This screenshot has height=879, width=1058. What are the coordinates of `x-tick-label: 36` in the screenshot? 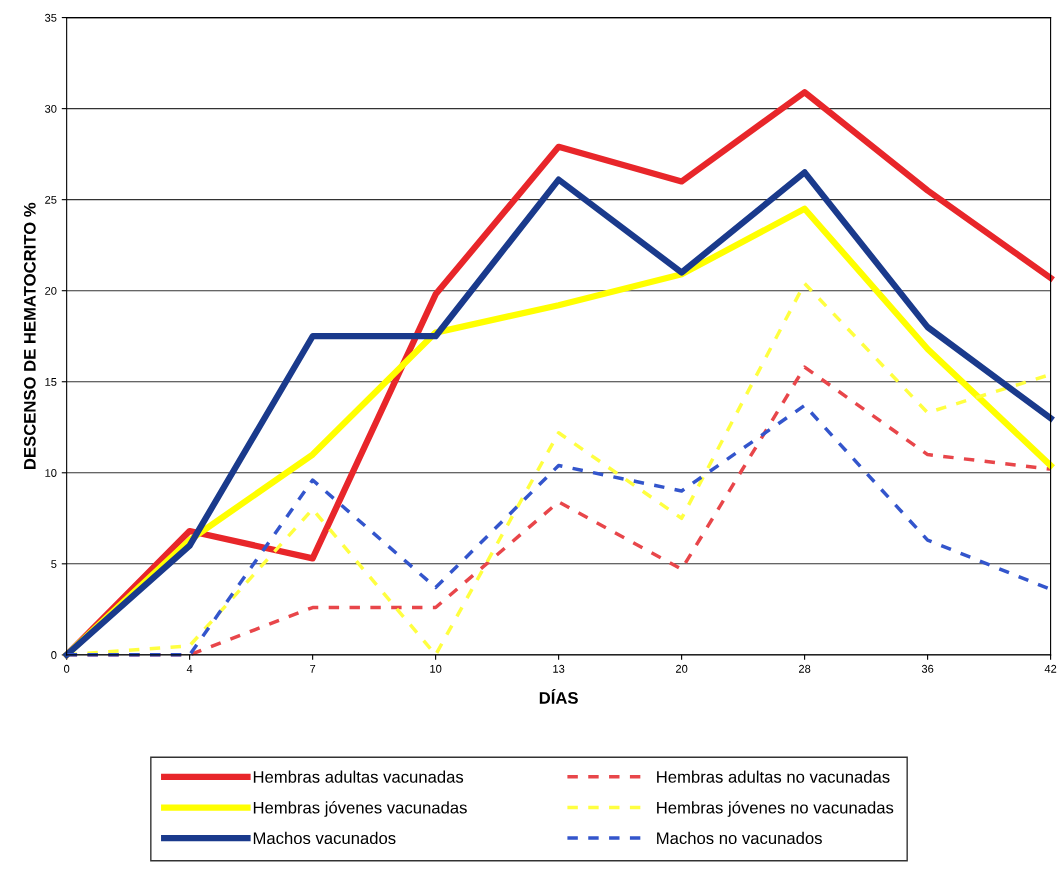 It's located at (927, 668).